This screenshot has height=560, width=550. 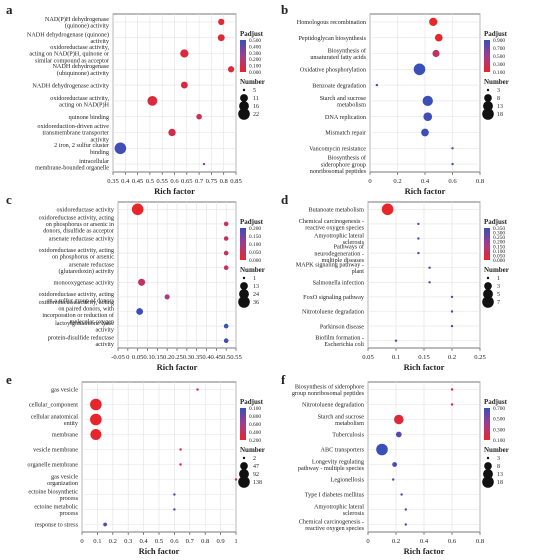 What do you see at coordinates (212, 181) in the screenshot?
I see `x-tick-label: 0.75` at bounding box center [212, 181].